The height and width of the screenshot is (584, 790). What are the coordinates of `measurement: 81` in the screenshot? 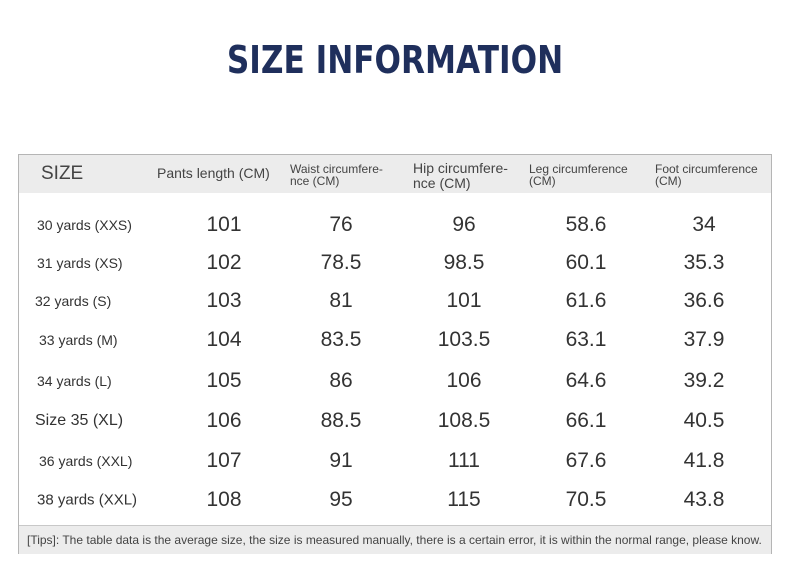 It's located at (341, 300).